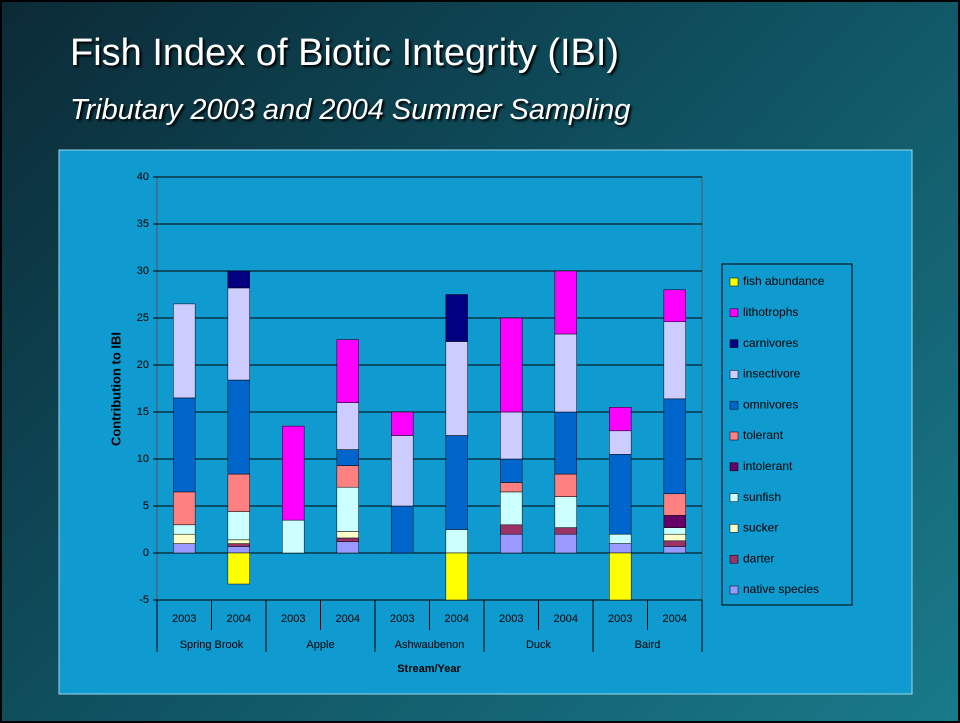  What do you see at coordinates (770, 343) in the screenshot?
I see `legend-label: carnivores` at bounding box center [770, 343].